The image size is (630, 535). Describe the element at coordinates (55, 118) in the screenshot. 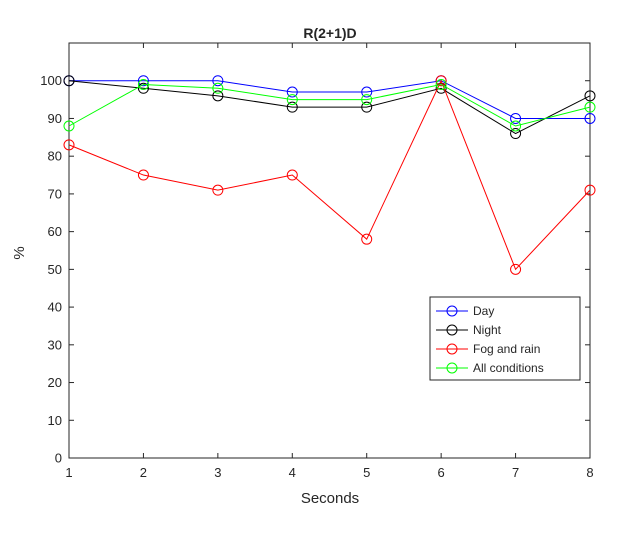

I see `y-tick-label: 90` at that location.